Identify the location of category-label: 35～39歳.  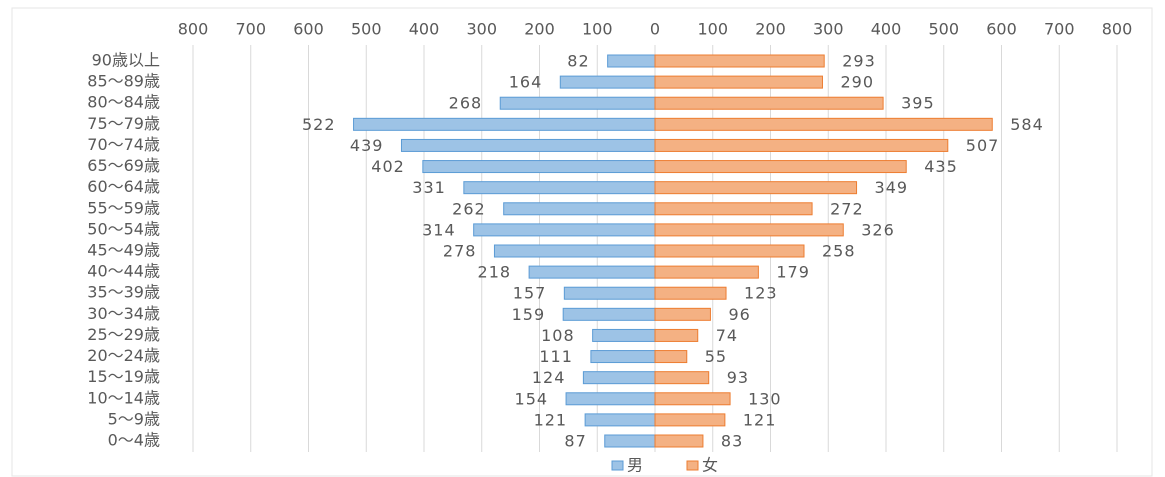
(123, 292).